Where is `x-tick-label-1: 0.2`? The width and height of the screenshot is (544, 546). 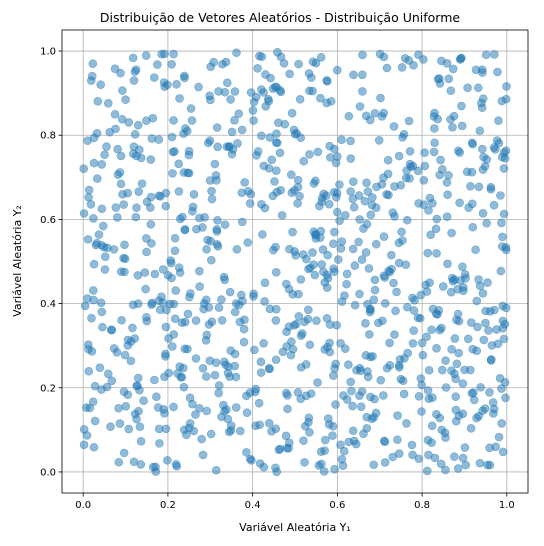
x-tick-label-1: 0.2 is located at coordinates (168, 505).